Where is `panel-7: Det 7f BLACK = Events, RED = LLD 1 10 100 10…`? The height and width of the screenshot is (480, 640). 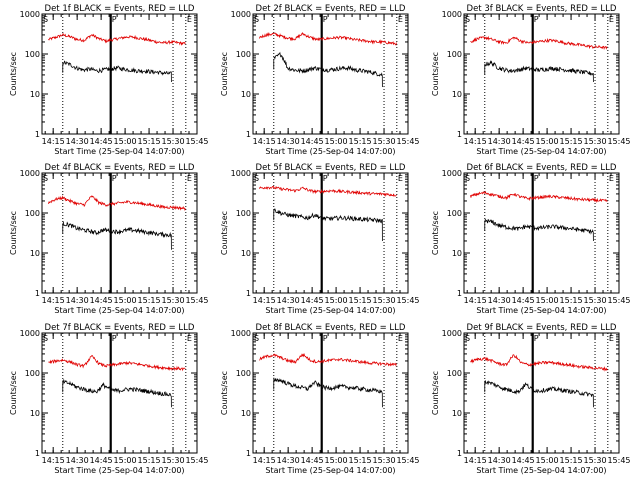
panel-7: Det 7f BLACK = Events, RED = LLD 1 10 100 10… is located at coordinates (109, 399).